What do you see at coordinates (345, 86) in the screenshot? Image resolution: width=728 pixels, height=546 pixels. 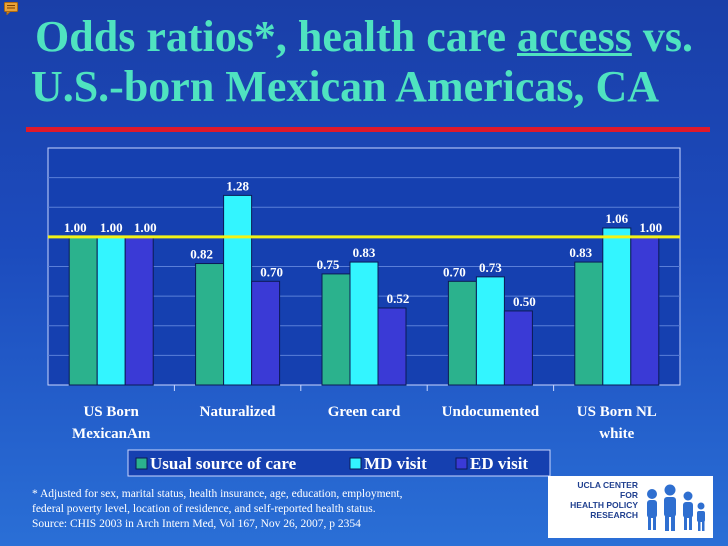 I see `title-line2: U.S.-born Mexican Americas, CA` at bounding box center [345, 86].